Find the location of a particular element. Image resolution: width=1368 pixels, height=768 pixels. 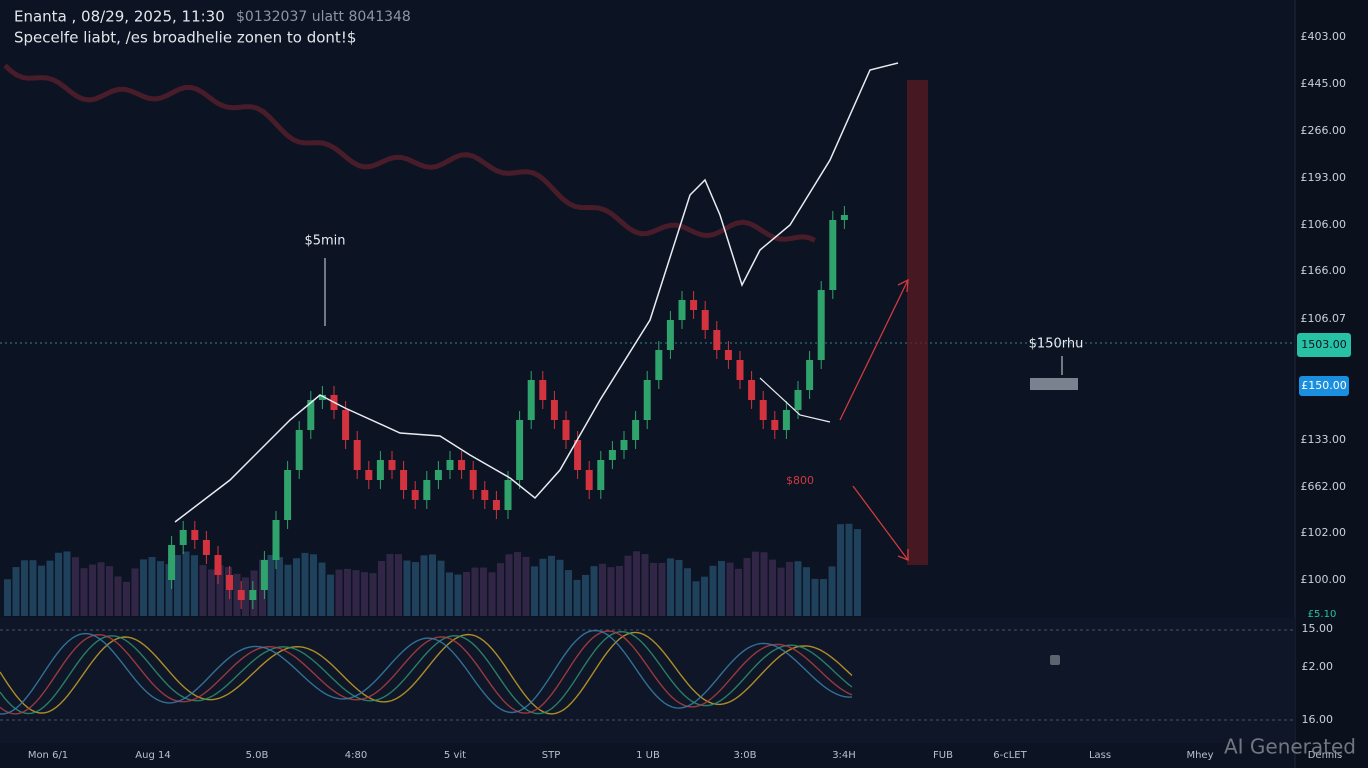

price-label: £662.00 is located at coordinates (1324, 486).